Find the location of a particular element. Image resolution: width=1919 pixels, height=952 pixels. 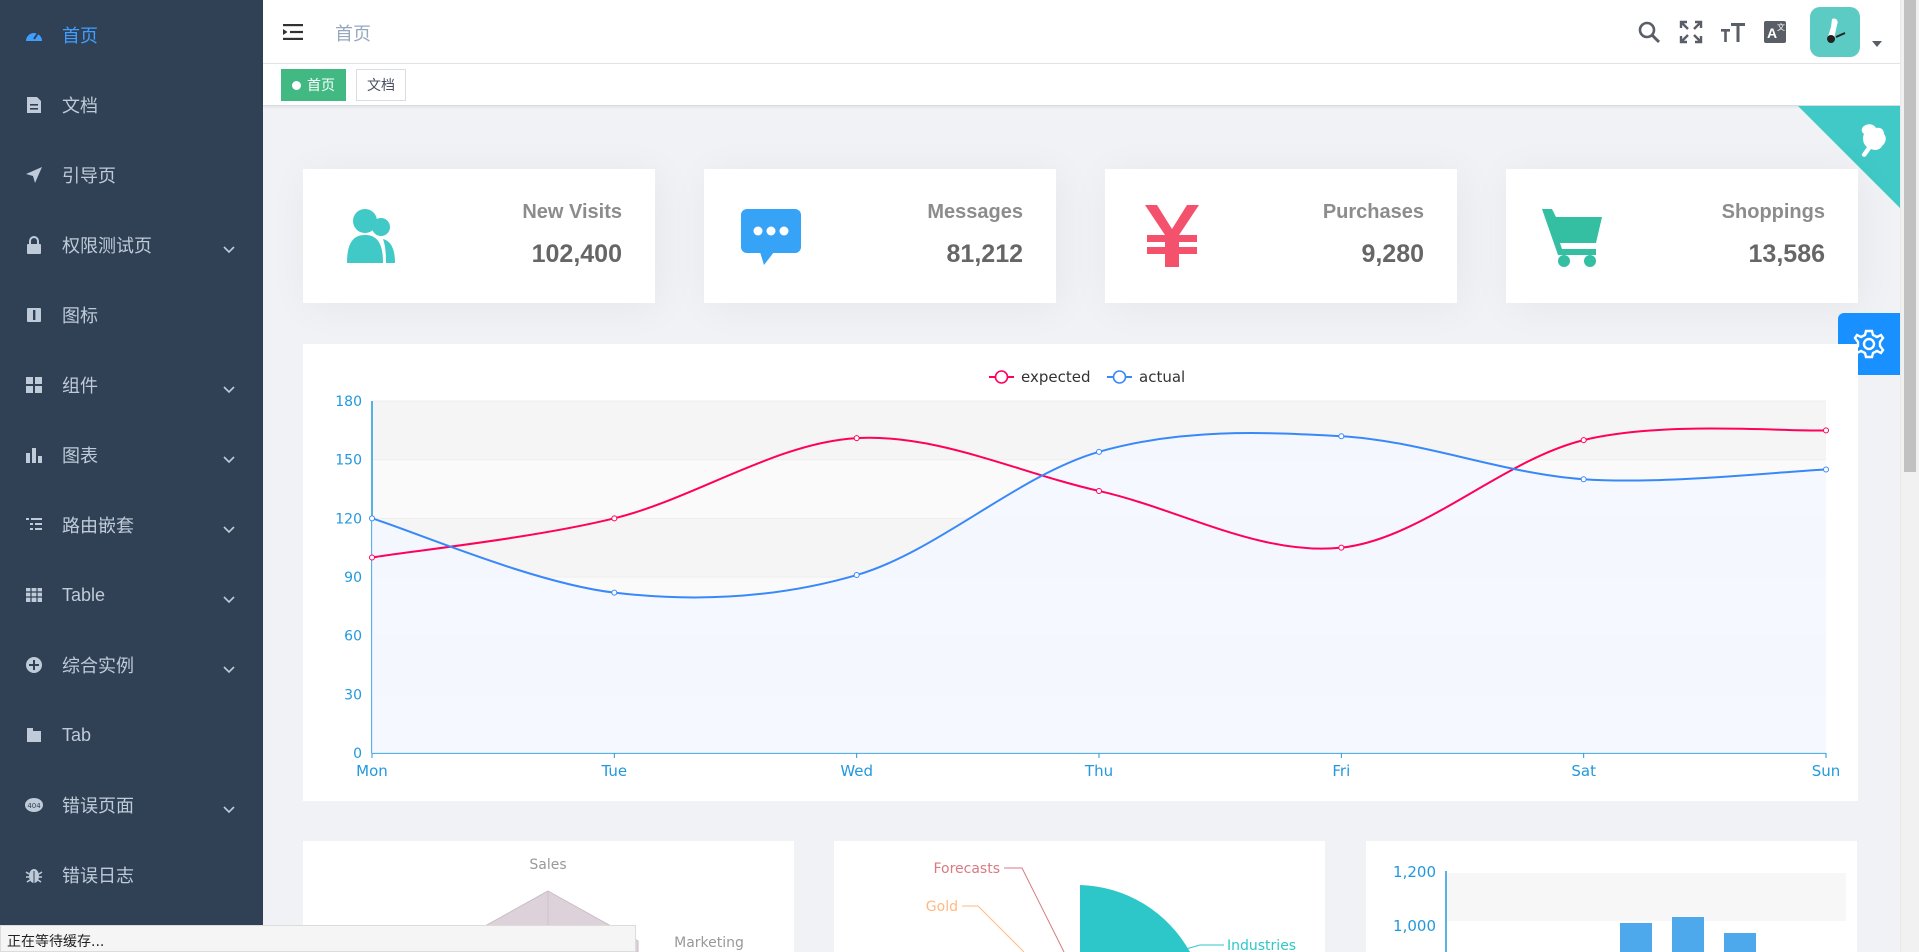

peoples-icon is located at coordinates (371, 236).